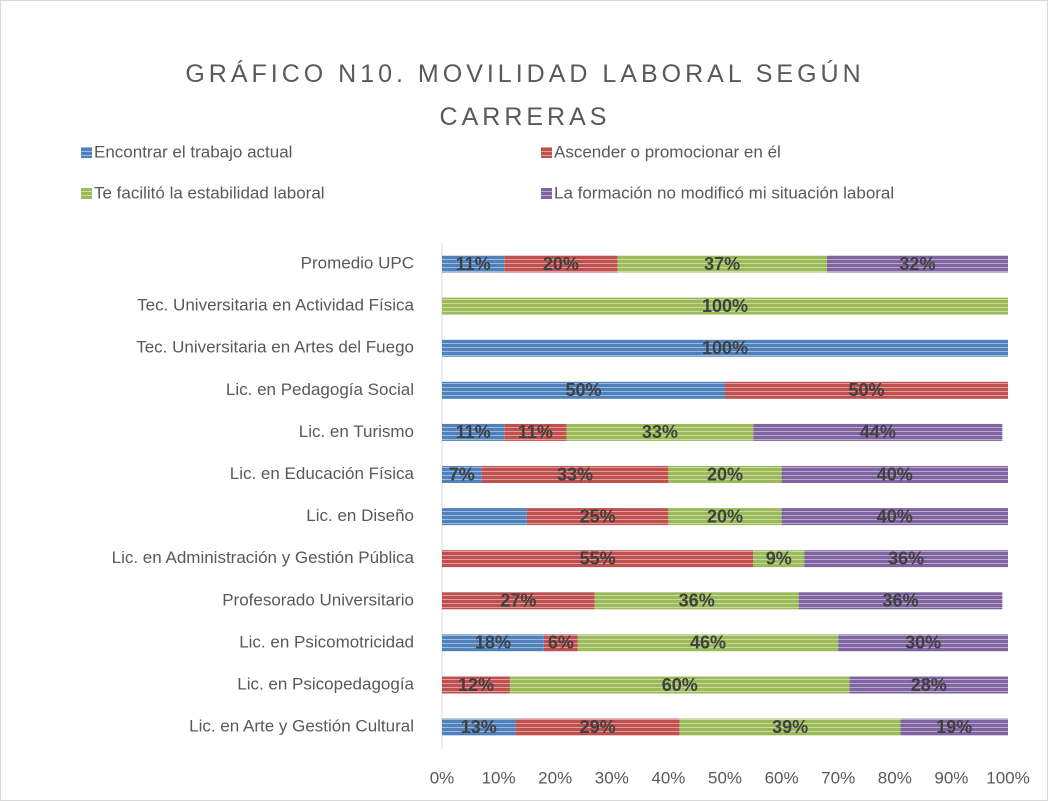 This screenshot has width=1048, height=801. I want to click on y-tick-label: Lic. en Turismo, so click(356, 431).